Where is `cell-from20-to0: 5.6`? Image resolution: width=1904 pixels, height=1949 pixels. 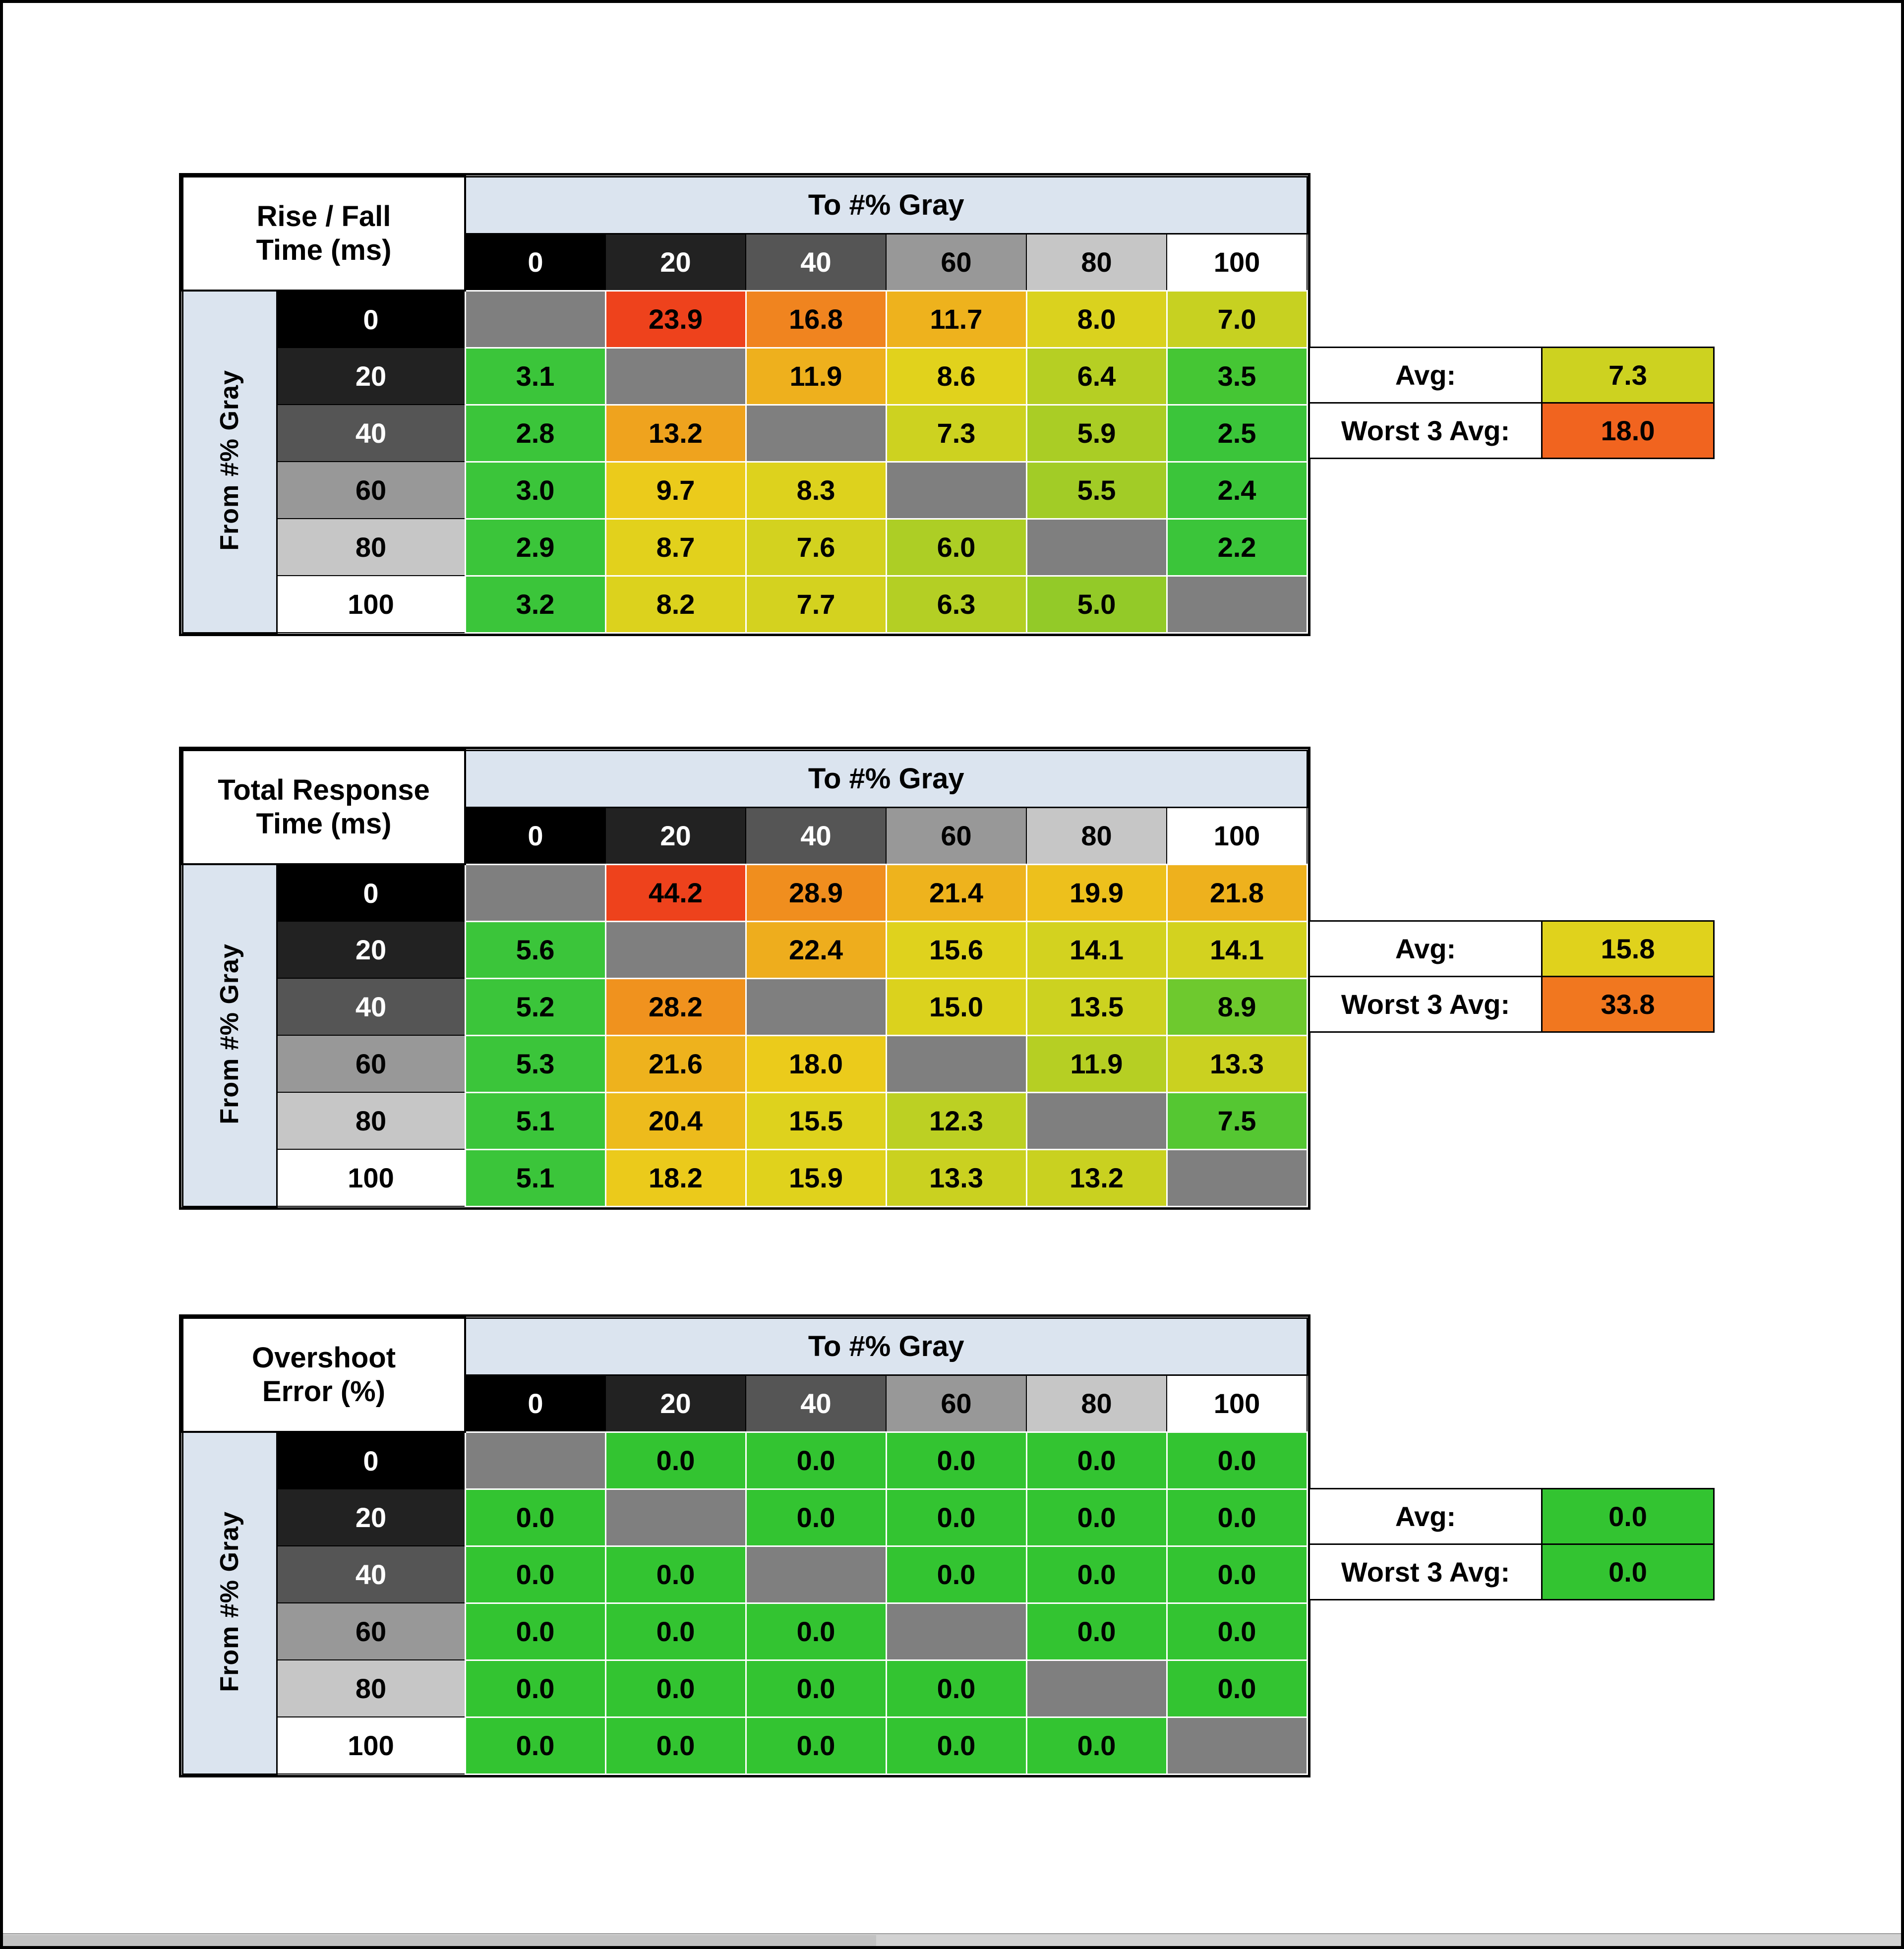 cell-from20-to0: 5.6 is located at coordinates (535, 950).